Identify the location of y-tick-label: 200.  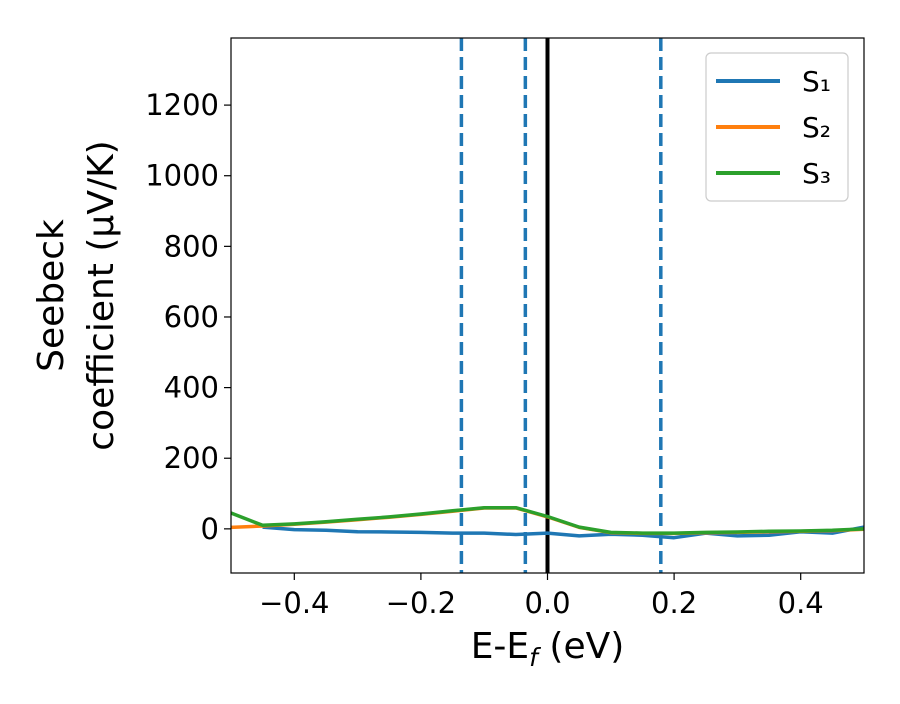
(191, 458).